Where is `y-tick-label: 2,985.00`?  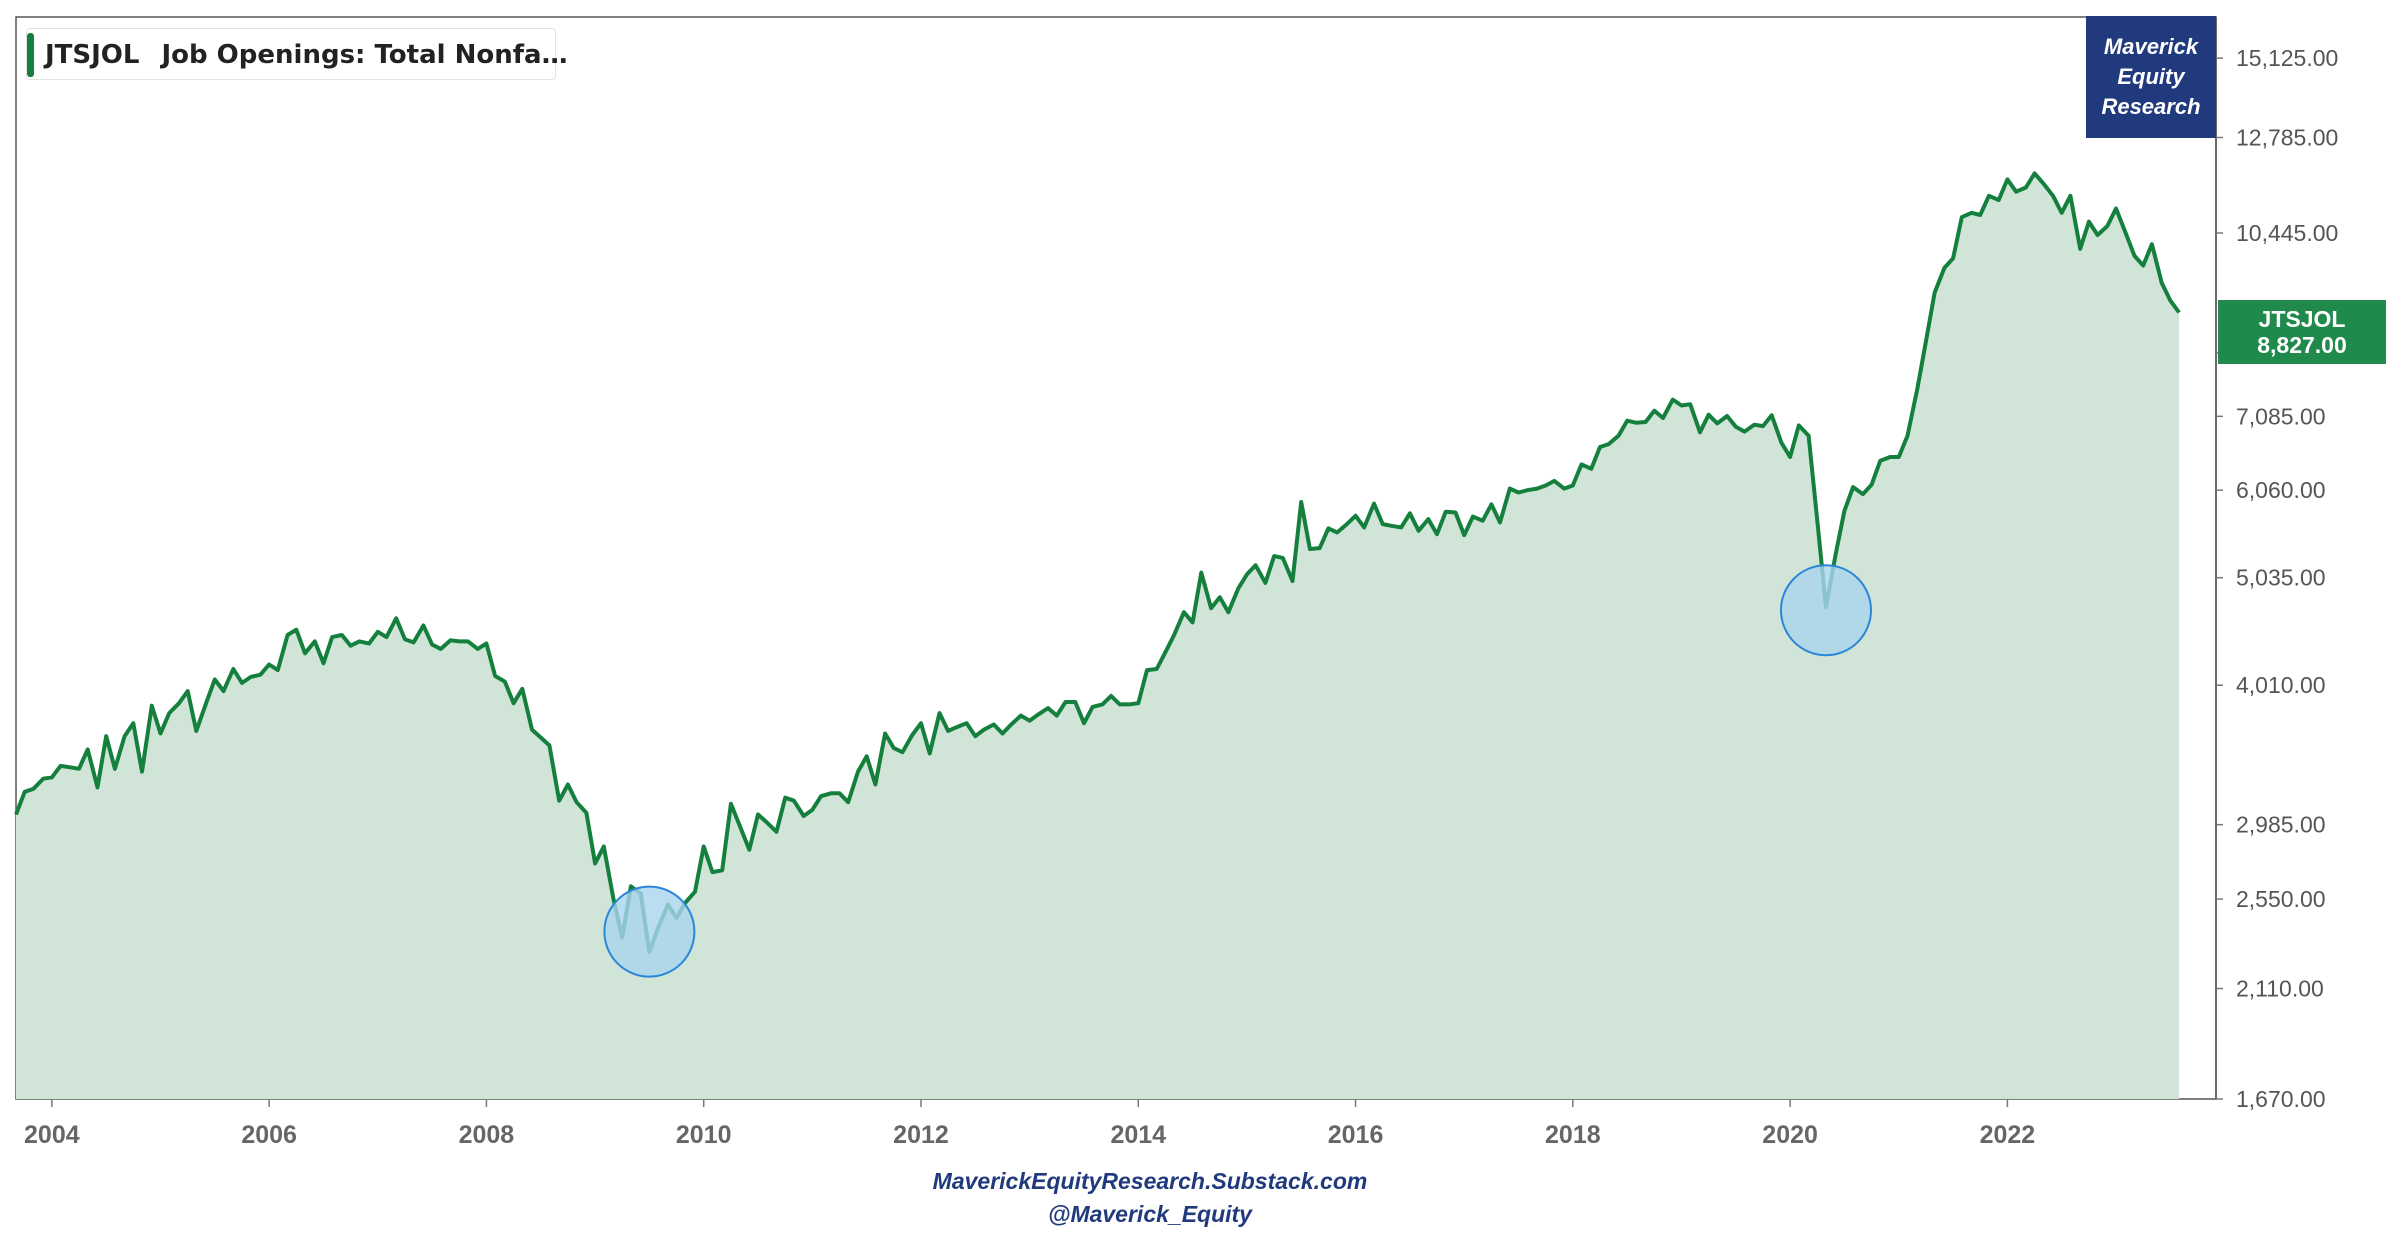
y-tick-label: 2,985.00 is located at coordinates (2281, 825).